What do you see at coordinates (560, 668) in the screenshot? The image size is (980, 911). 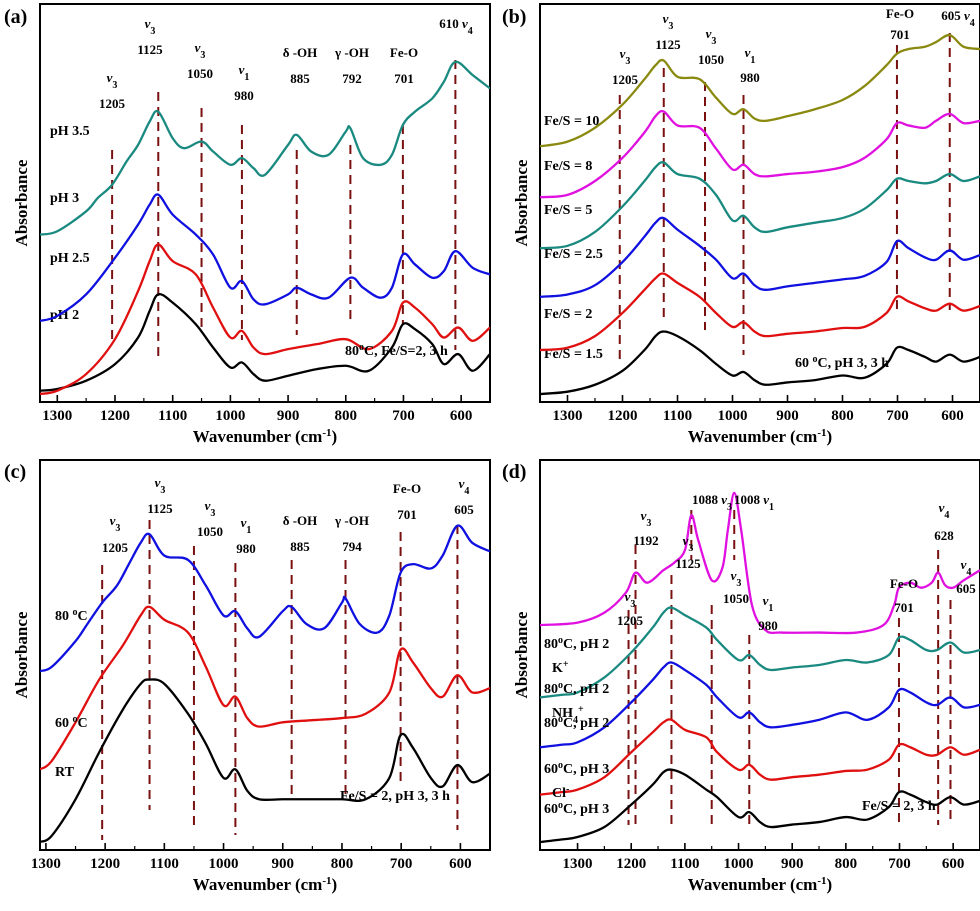 I see `series-label: K+` at bounding box center [560, 668].